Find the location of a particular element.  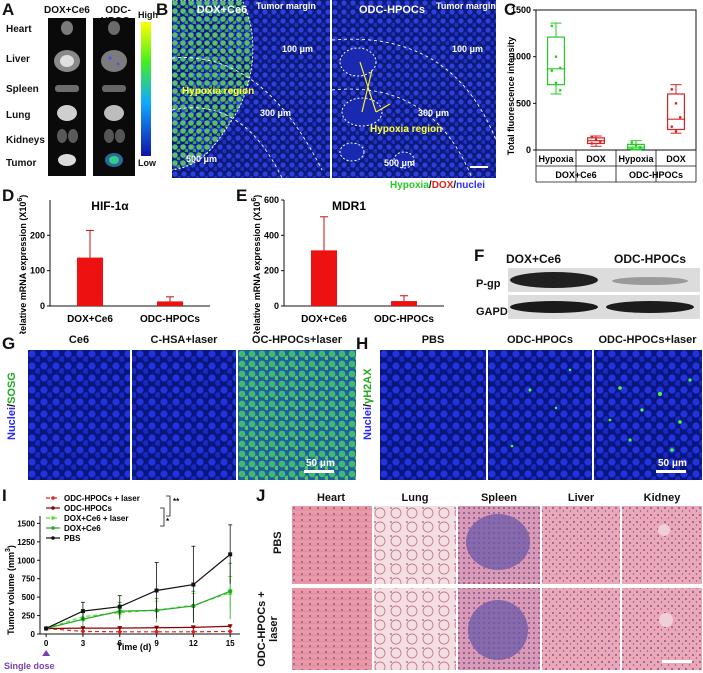

panel-g-title-ce6: Ce6 is located at coordinates (79, 340).